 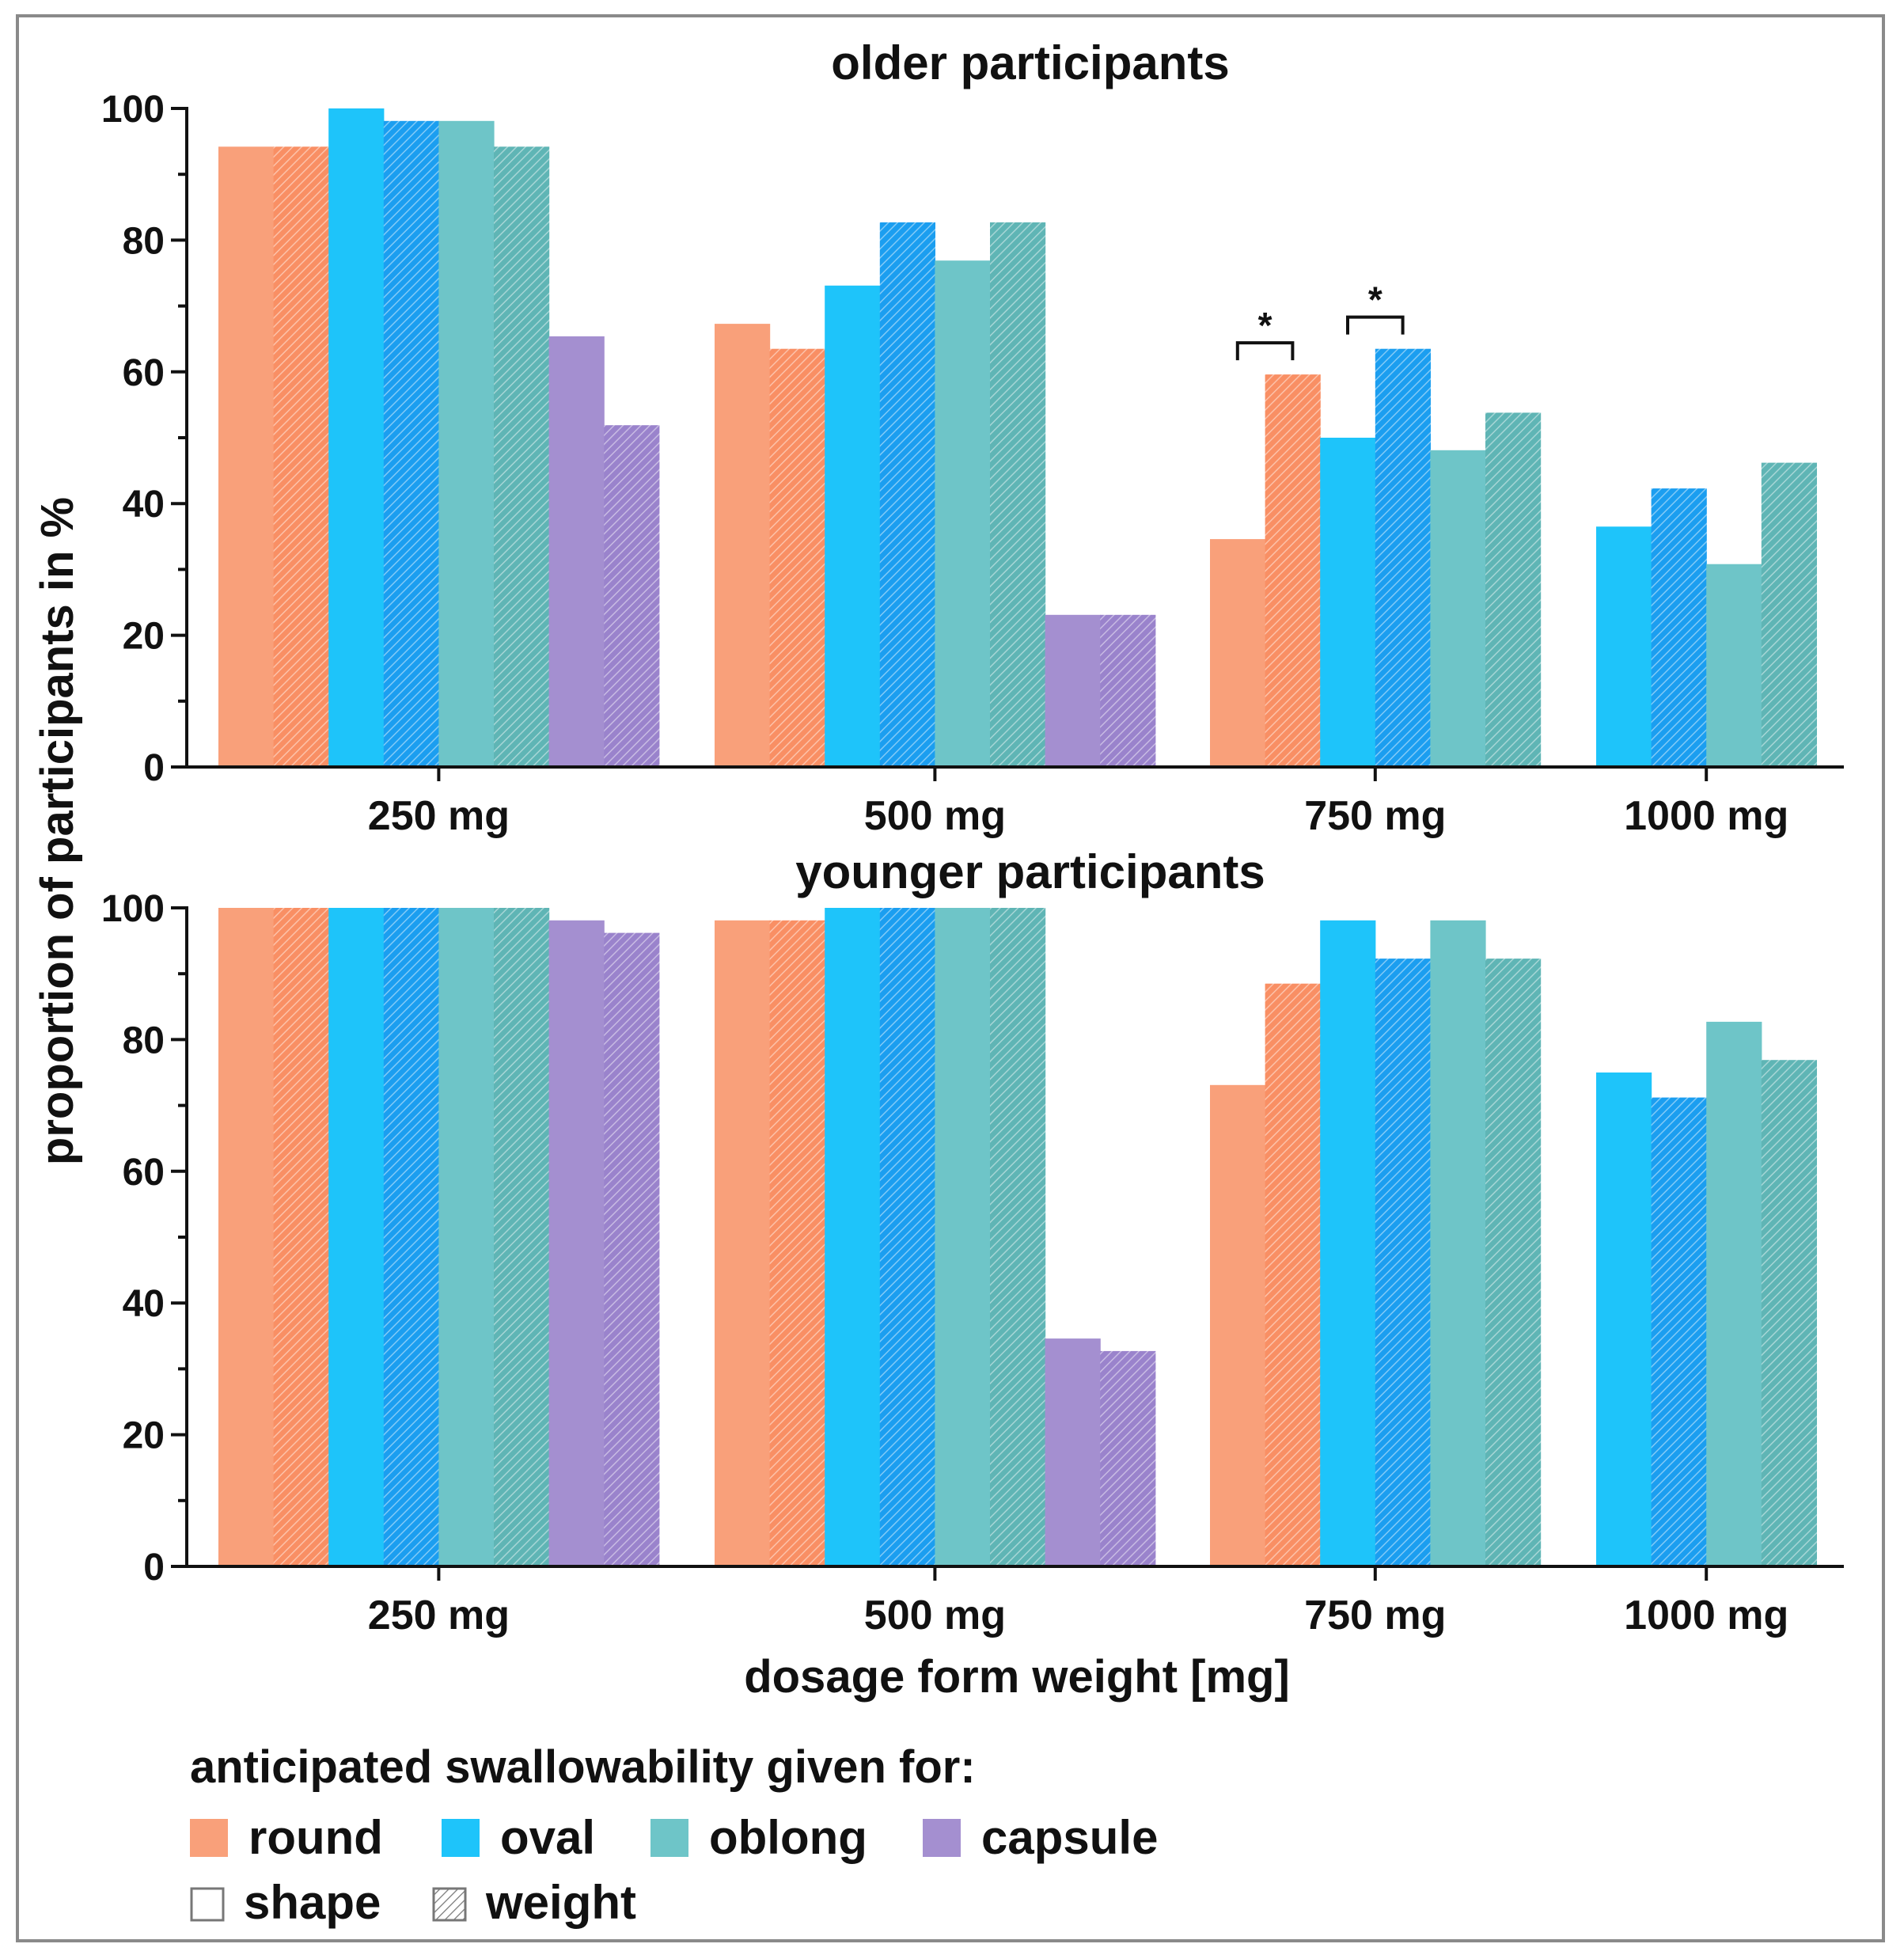 I want to click on significance-star: *, so click(x=1375, y=300).